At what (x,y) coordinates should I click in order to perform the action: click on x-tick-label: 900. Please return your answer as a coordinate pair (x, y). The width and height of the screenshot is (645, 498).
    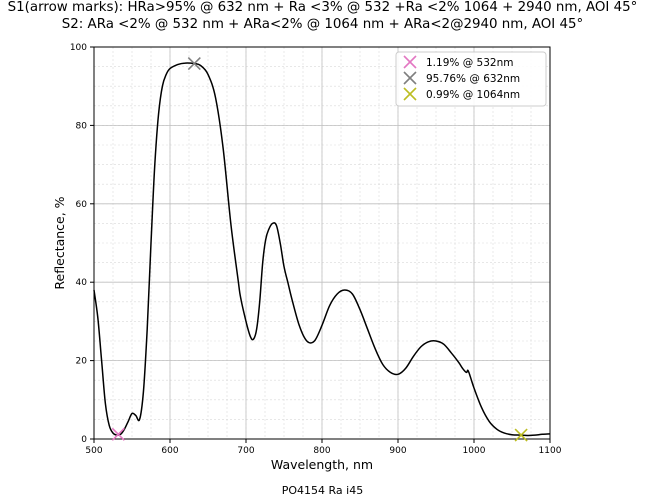
    Looking at the image, I should click on (397, 451).